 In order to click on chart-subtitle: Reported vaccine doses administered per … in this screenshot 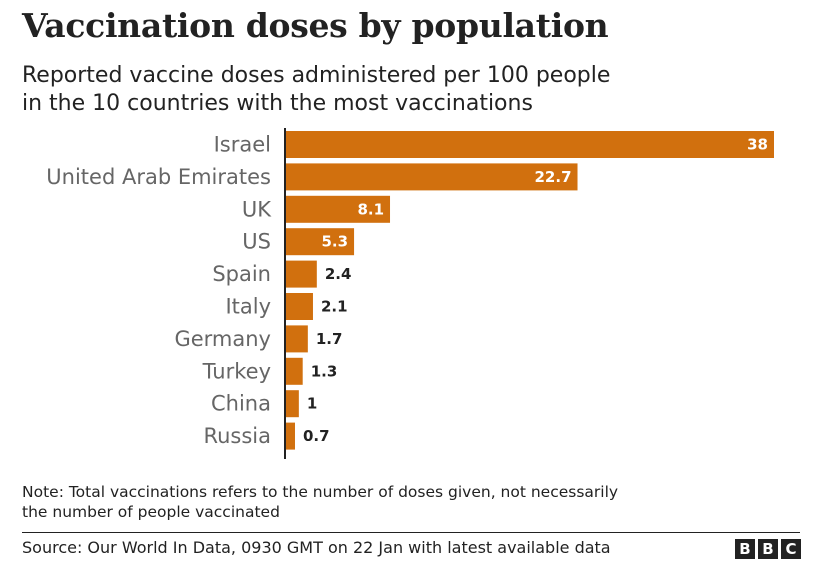, I will do `click(412, 90)`.